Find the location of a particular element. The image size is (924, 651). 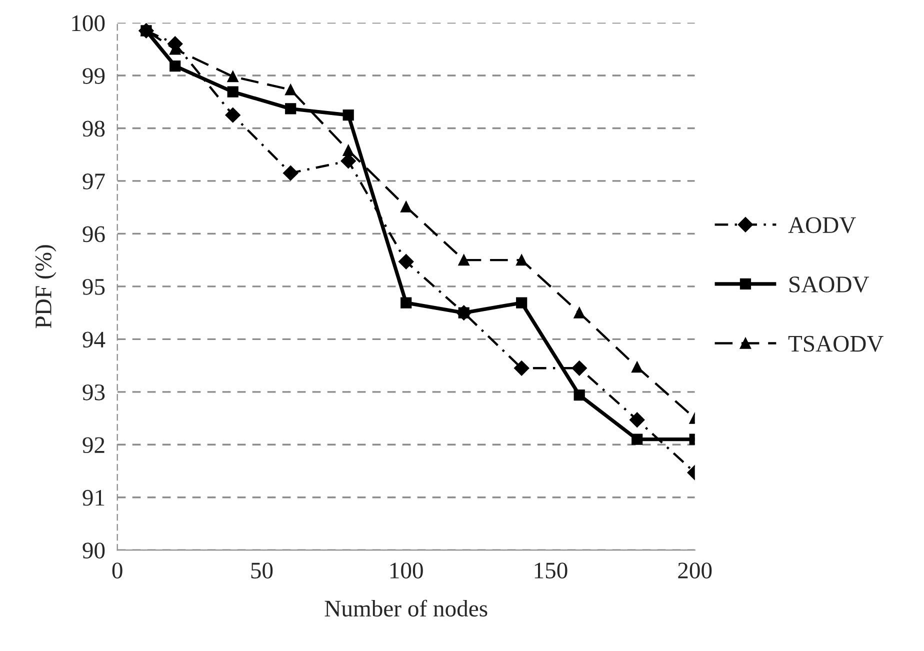

x-tick-label: 200 is located at coordinates (695, 570).